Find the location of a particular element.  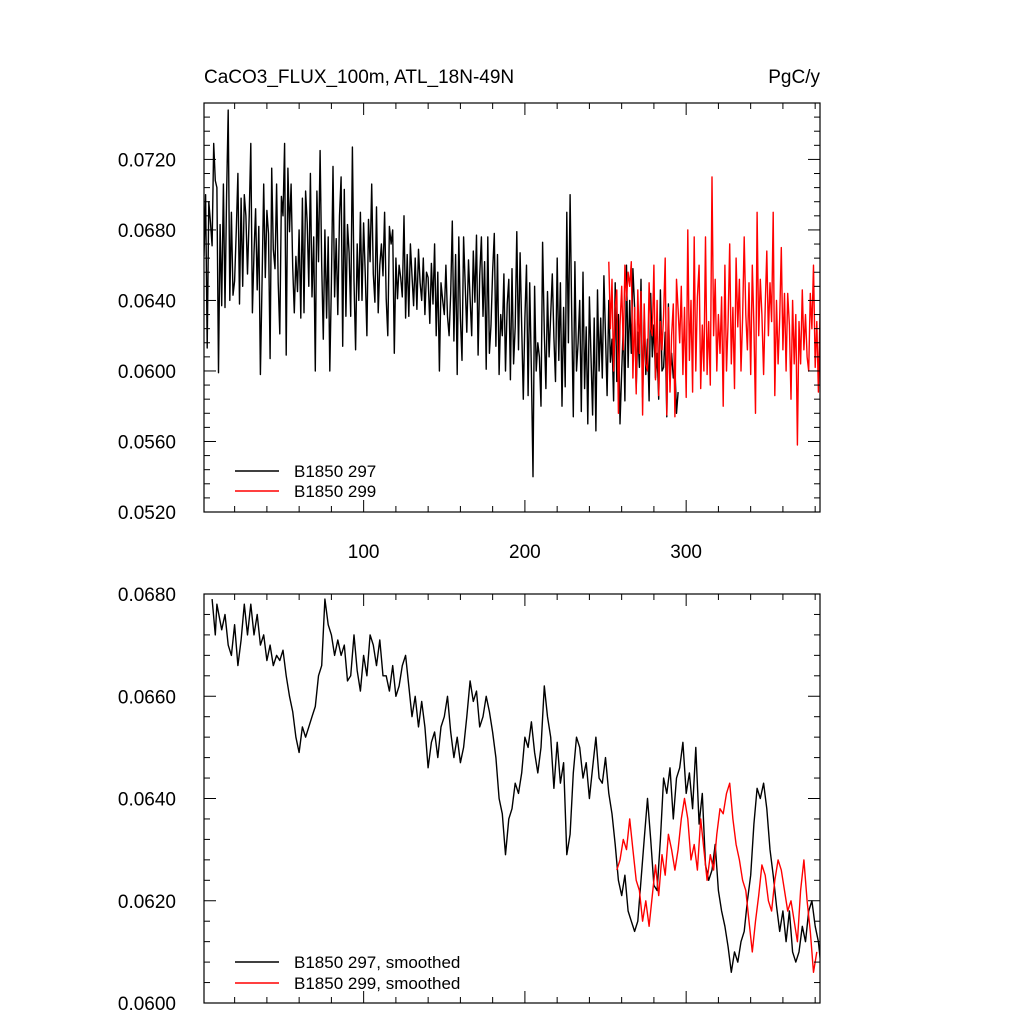

bottom-ytick-label: 0.0620 is located at coordinates (147, 902).